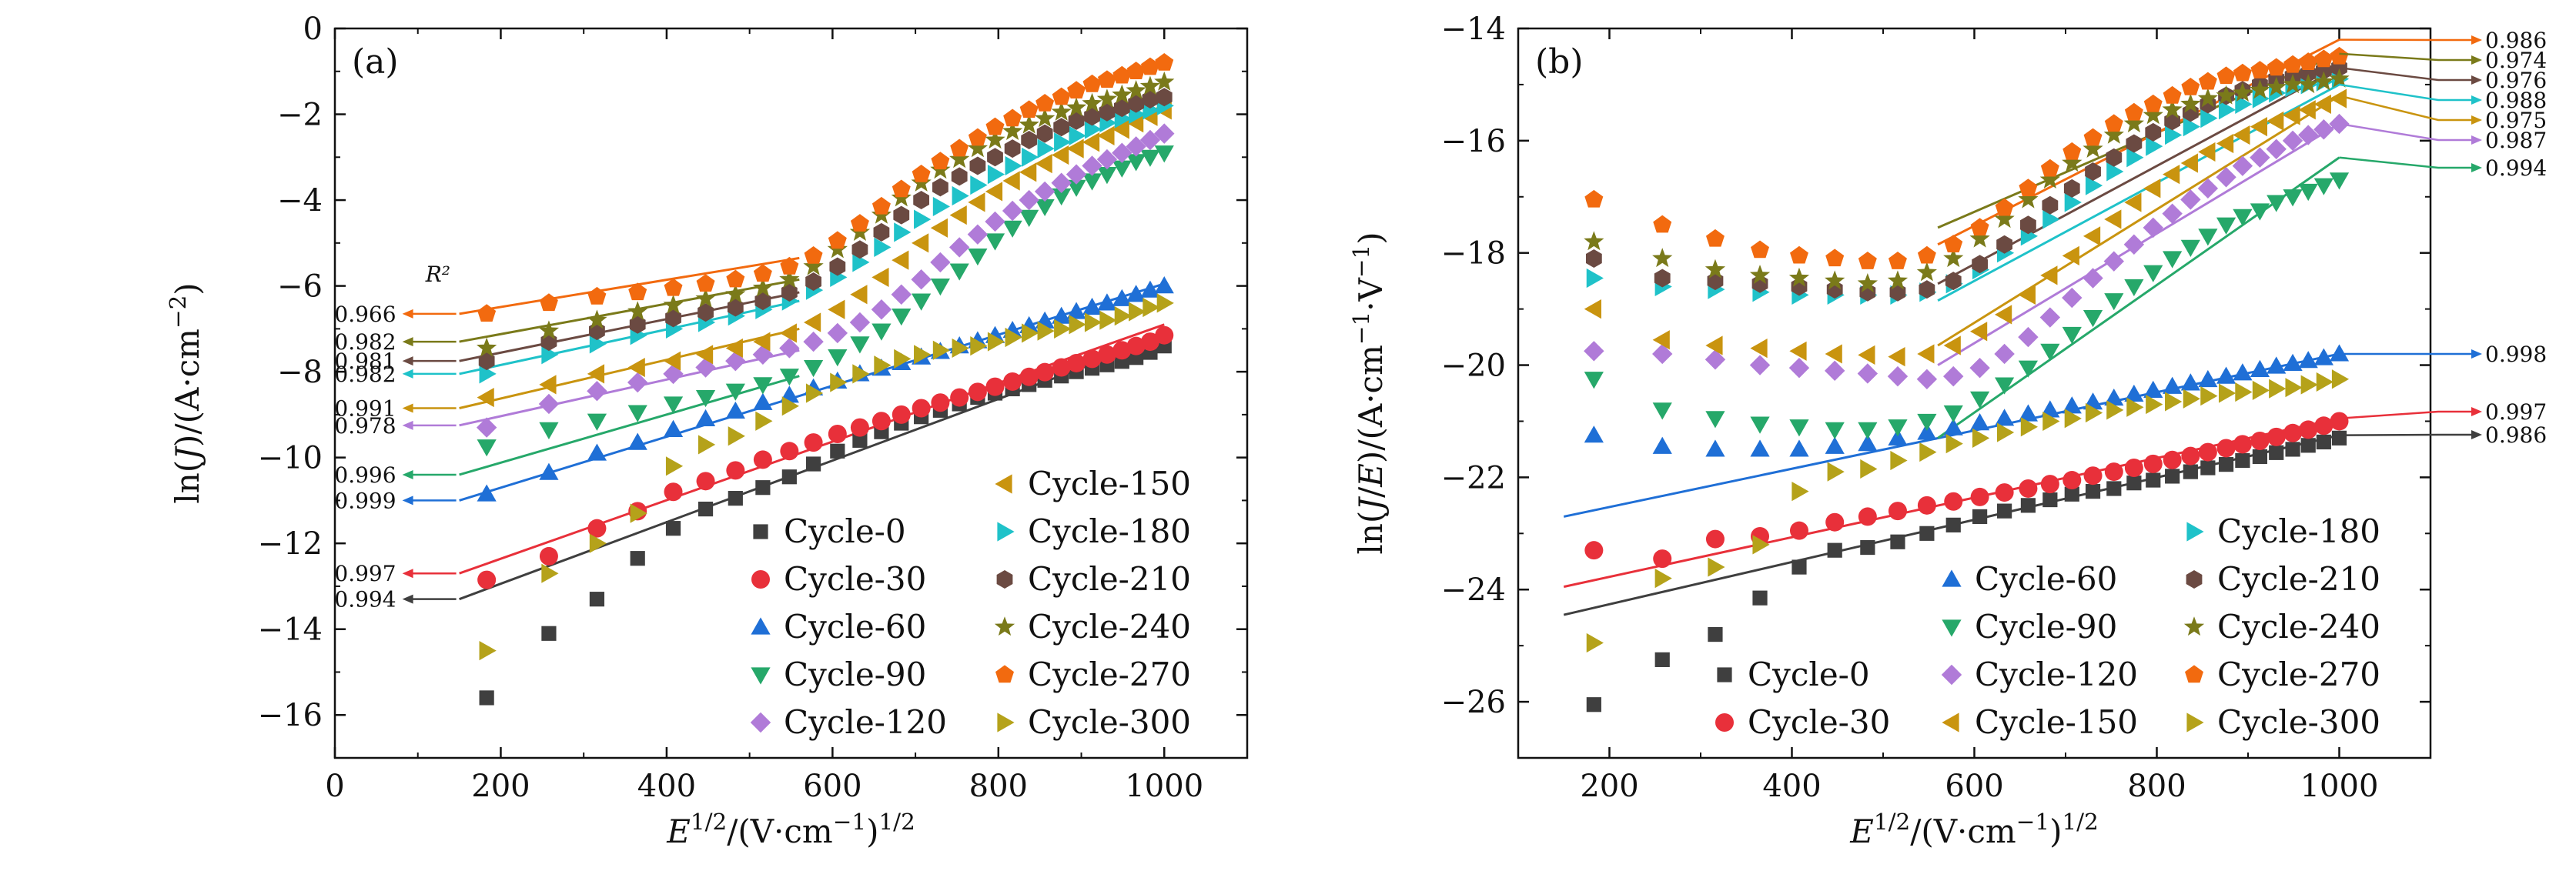 This screenshot has width=2576, height=871. What do you see at coordinates (998, 787) in the screenshot?
I see `x-tick-label: 800` at bounding box center [998, 787].